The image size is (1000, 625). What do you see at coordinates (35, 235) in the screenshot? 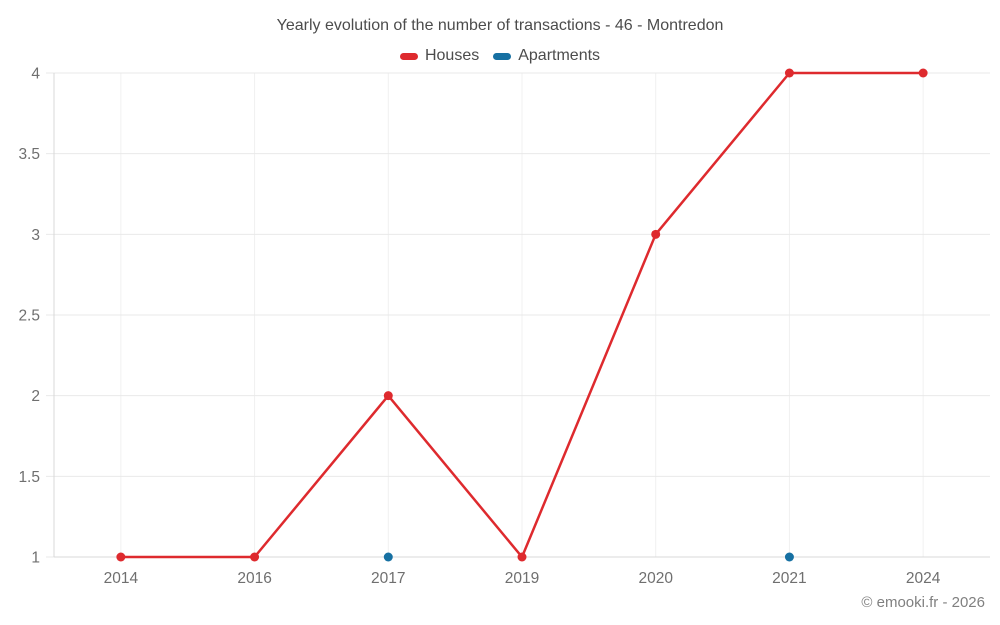
I see `y-axis-tick-label: 3` at bounding box center [35, 235].